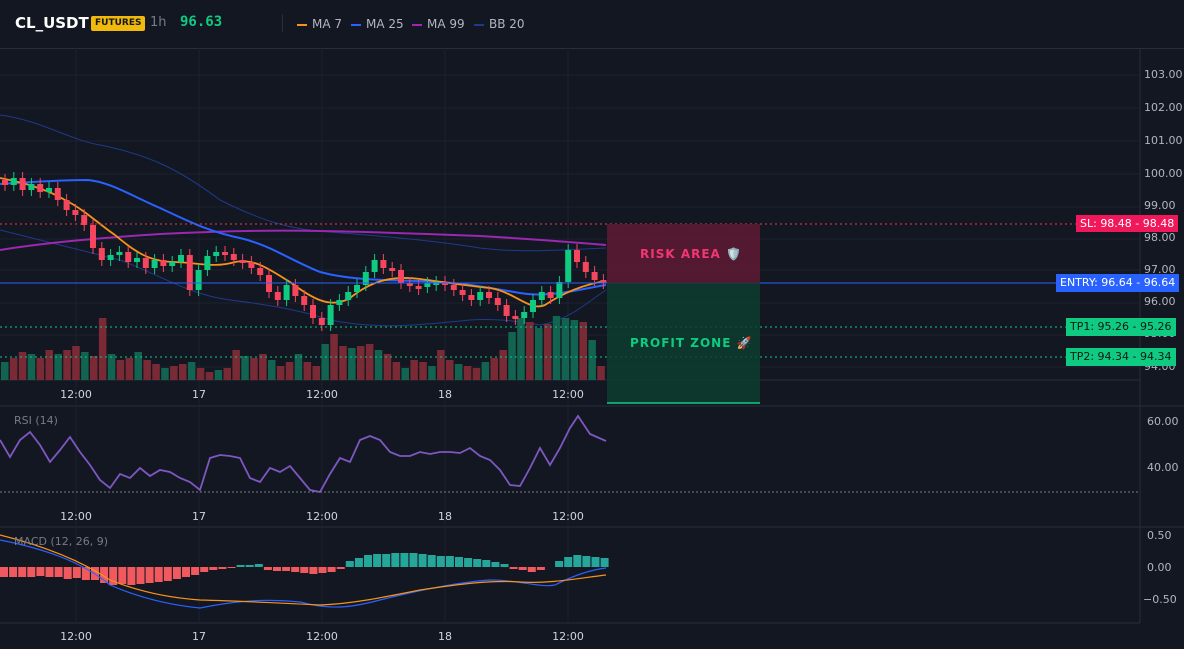  Describe the element at coordinates (158, 22) in the screenshot. I see `timeframe-selector: 1h` at that location.